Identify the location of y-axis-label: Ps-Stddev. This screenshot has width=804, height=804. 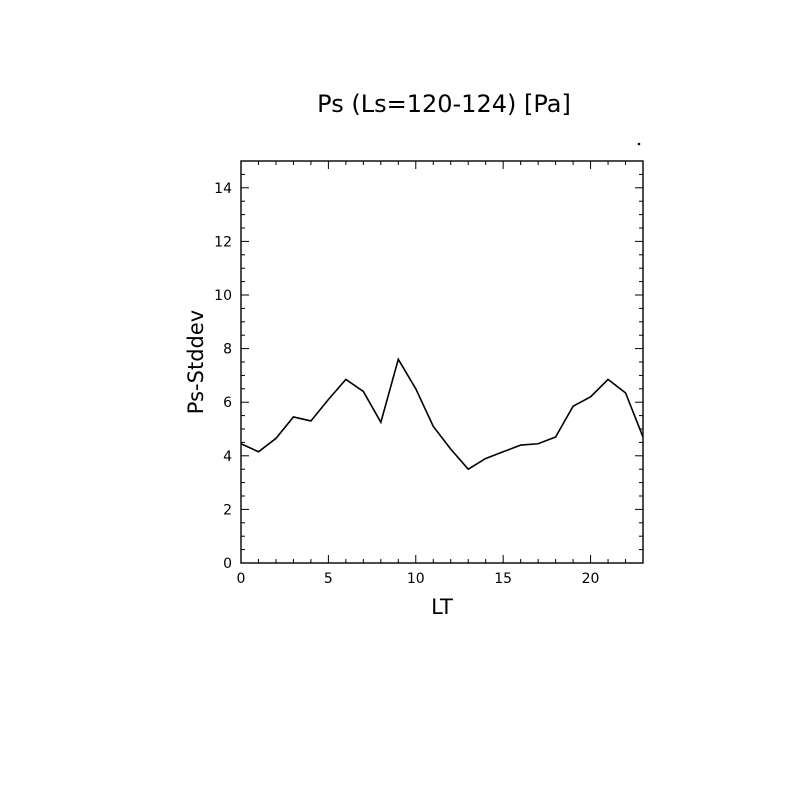
(196, 362).